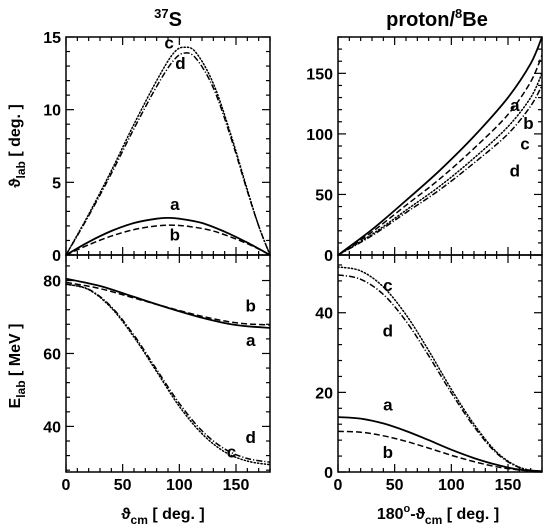  I want to click on xlabel-theta-cm: ϑcm [ deg. ], so click(163, 516).